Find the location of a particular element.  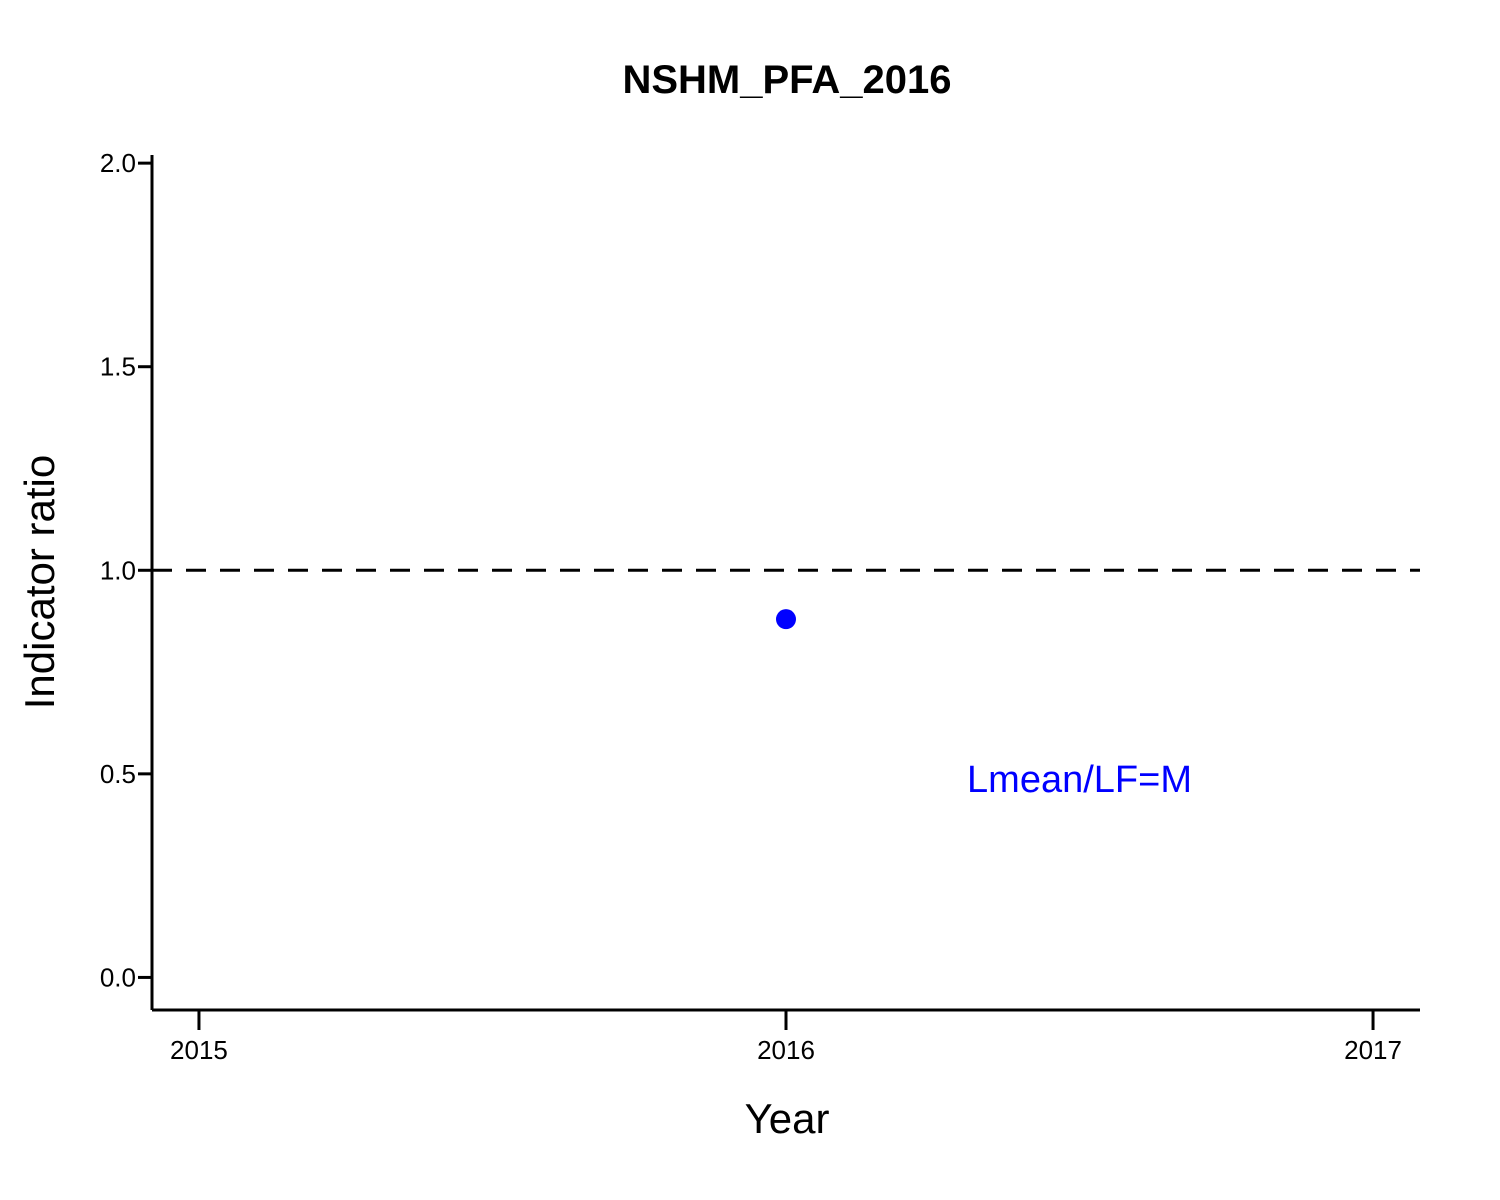

y-tick-label: 1.0 is located at coordinates (118, 570).